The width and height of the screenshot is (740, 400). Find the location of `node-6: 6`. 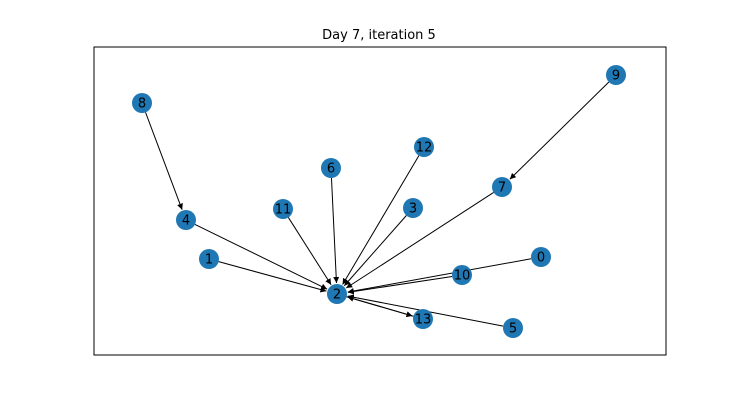

node-6: 6 is located at coordinates (331, 168).